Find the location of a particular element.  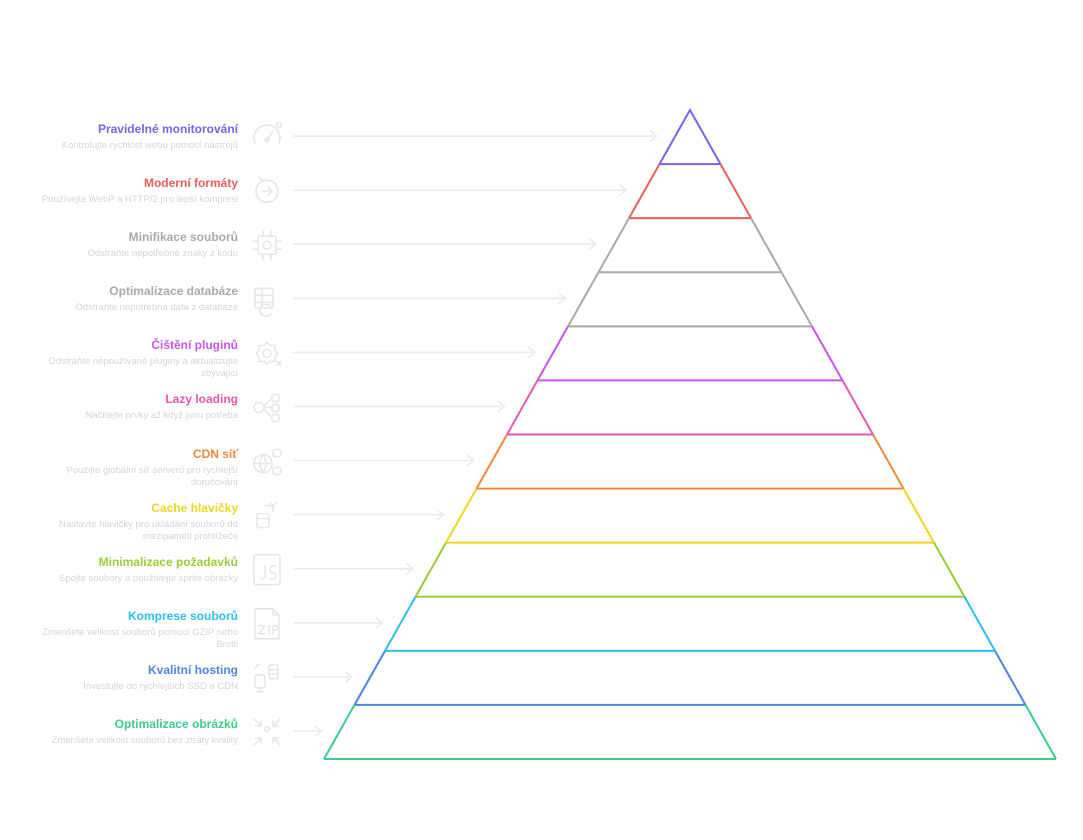

image-compress-icon is located at coordinates (267, 732).